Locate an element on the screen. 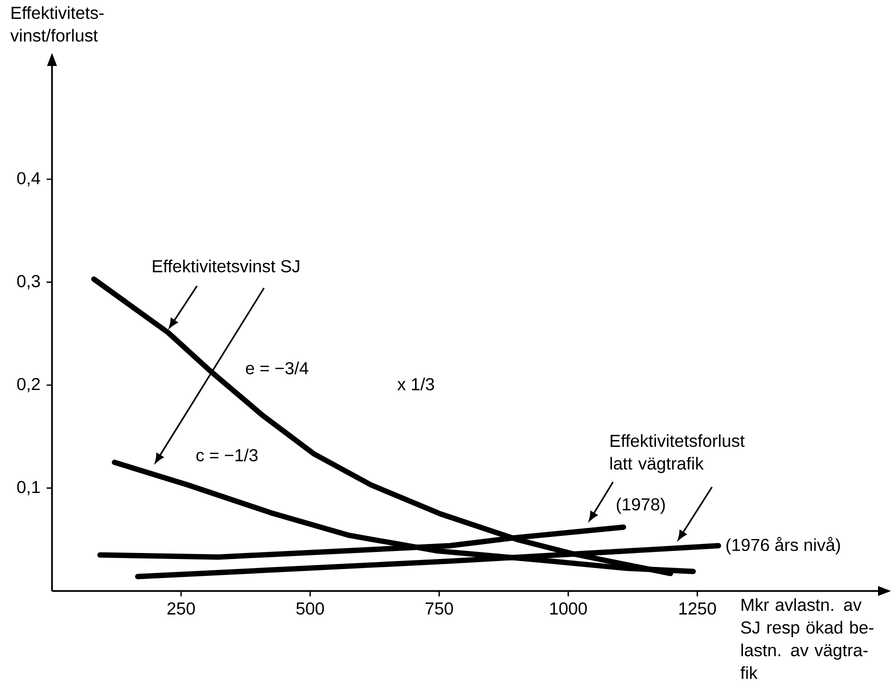 The height and width of the screenshot is (684, 894). annotation: Effektivitetsforlust latt vägtrafik is located at coordinates (677, 454).